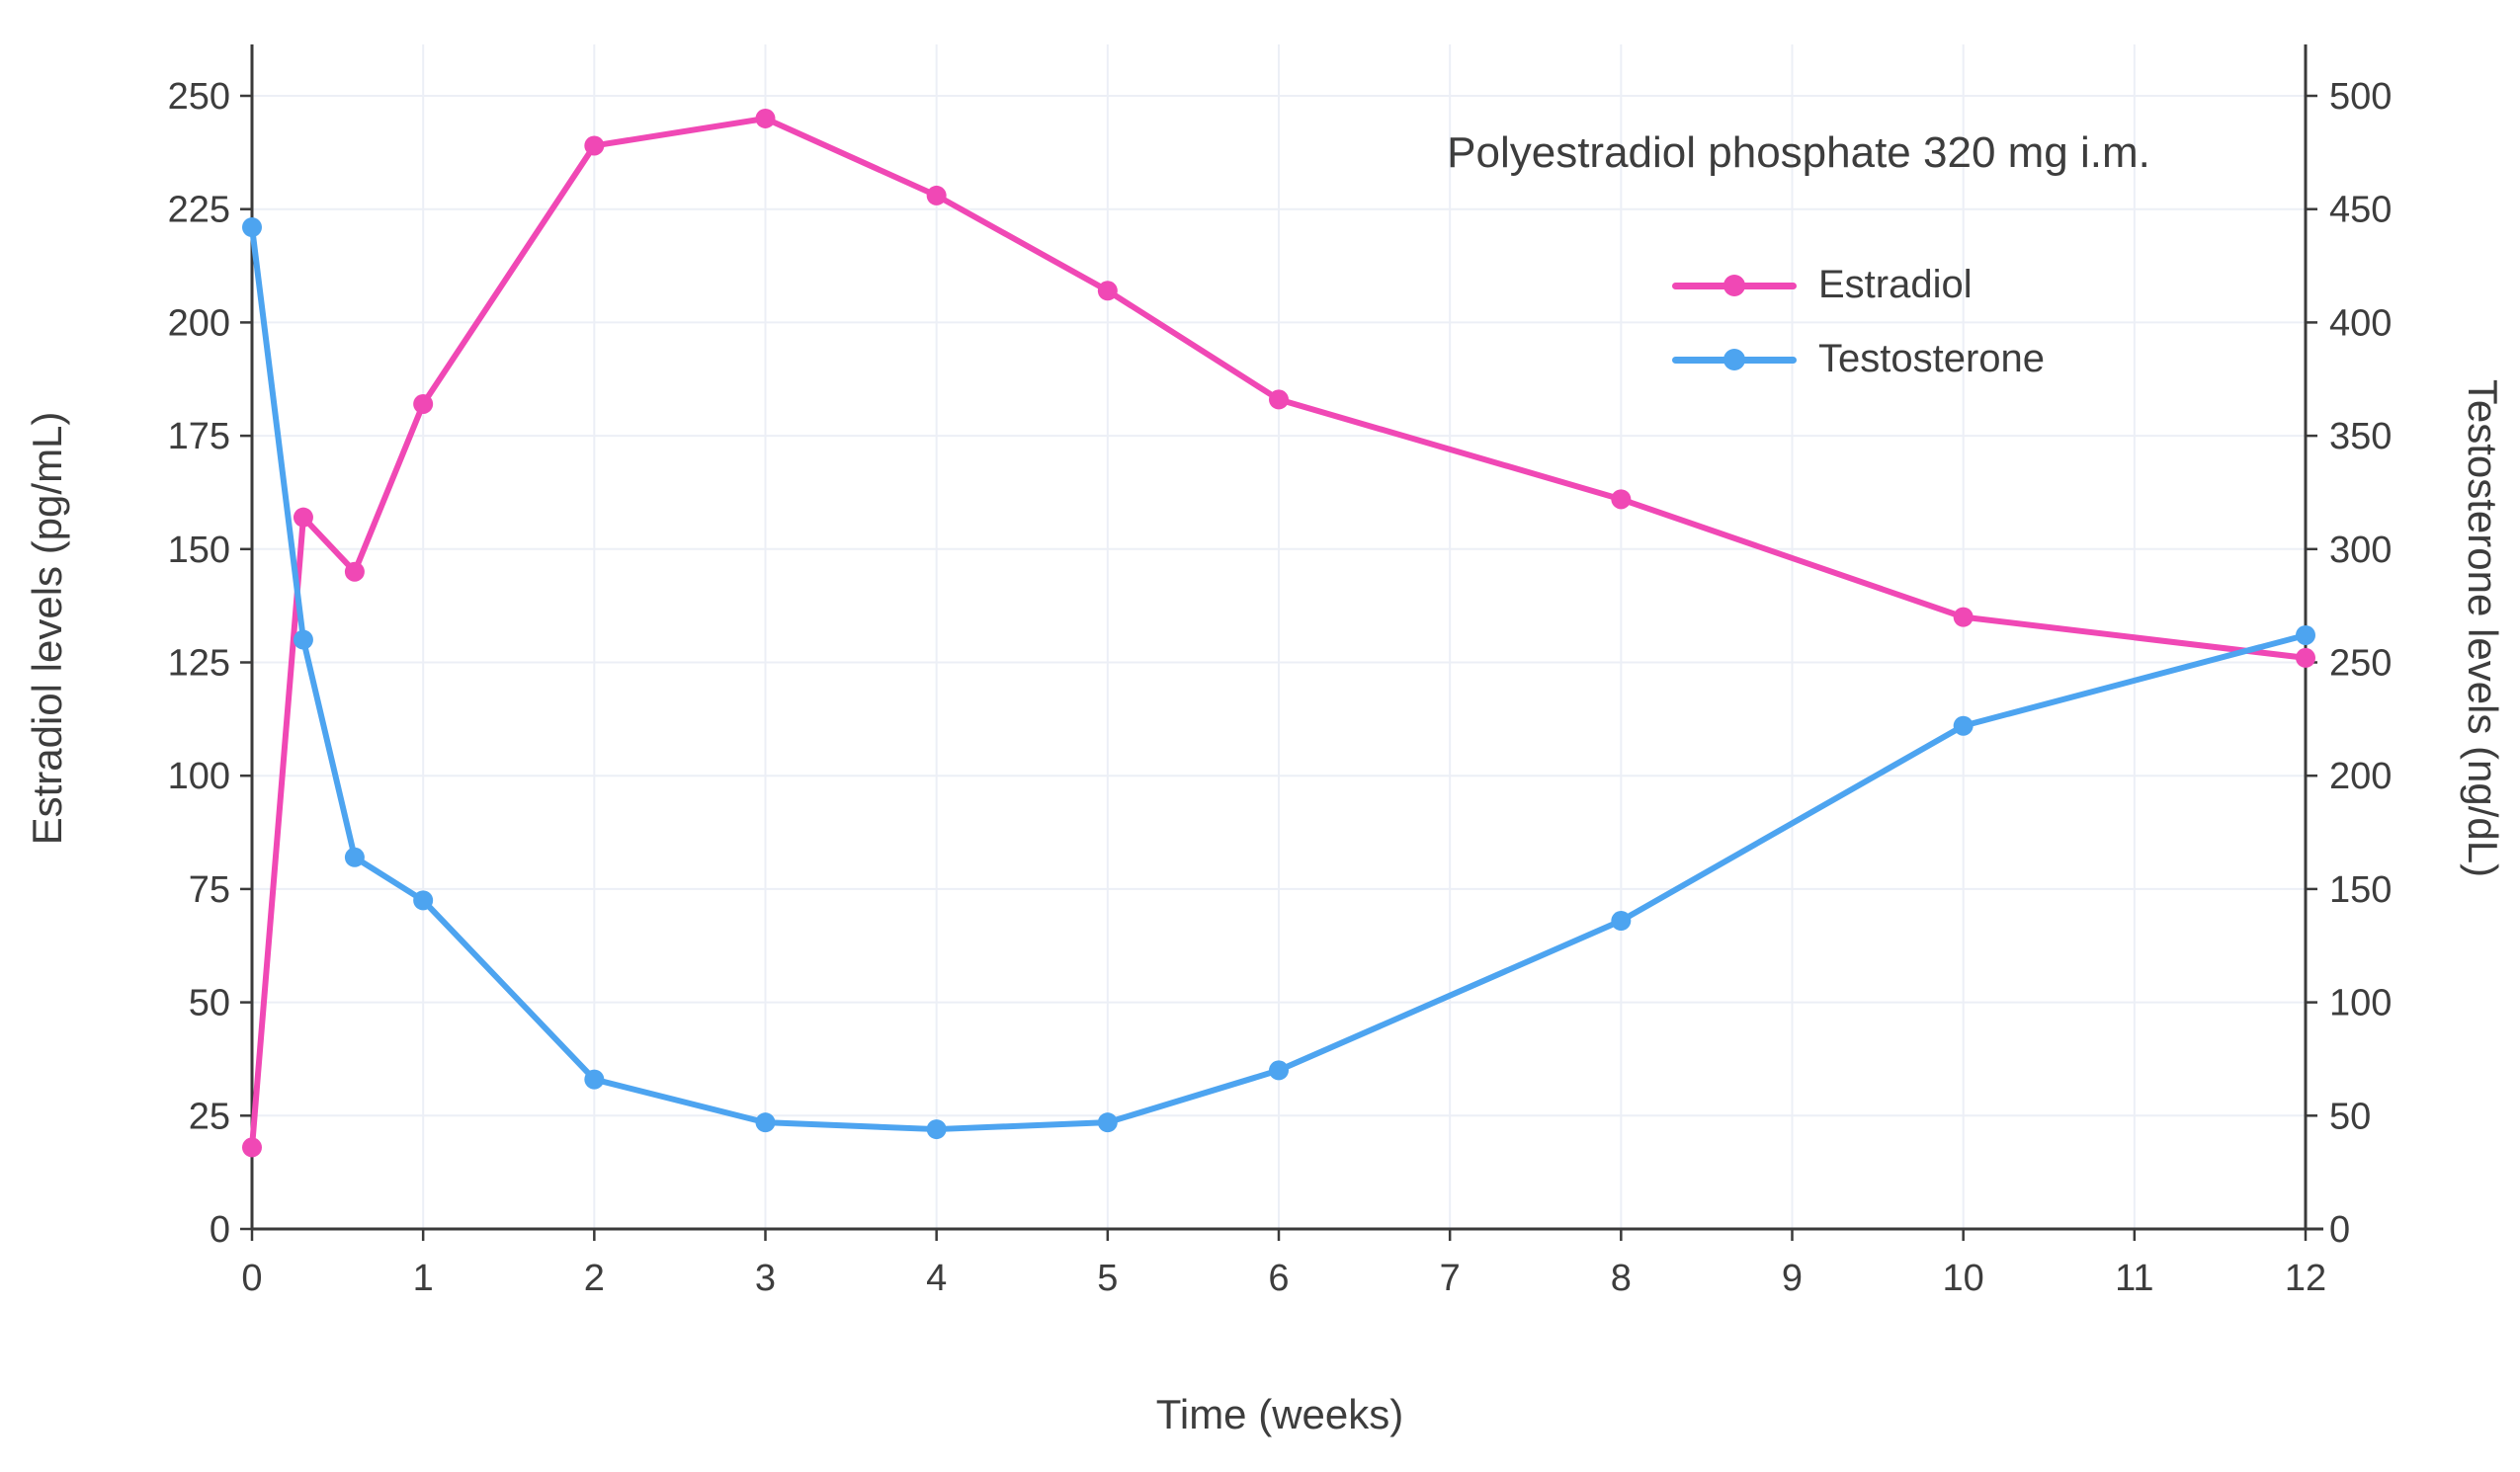  Describe the element at coordinates (594, 1278) in the screenshot. I see `svg-text: 2` at that location.